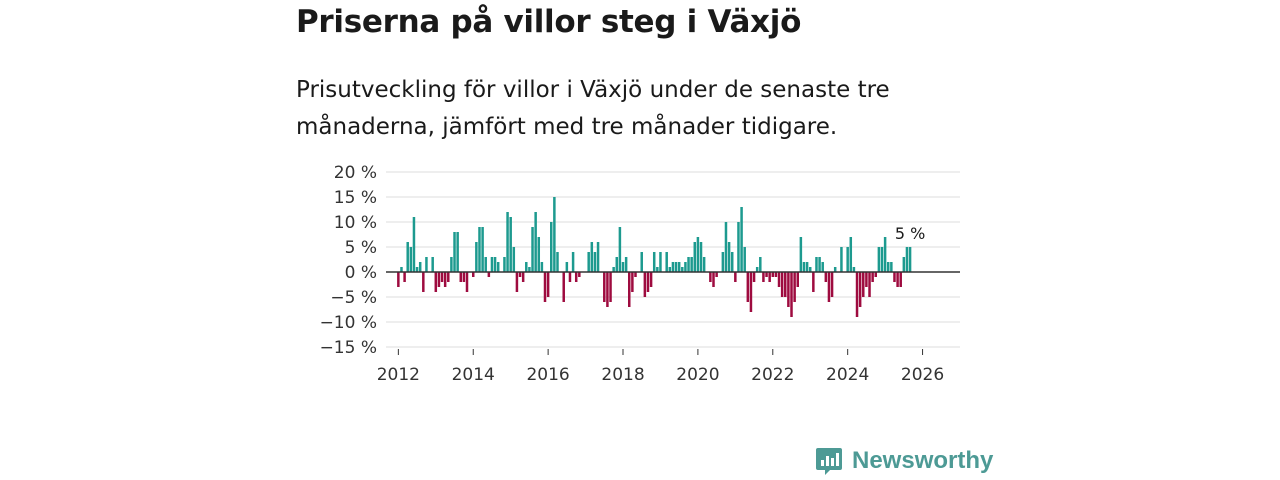 This screenshot has height=480, width=1280. I want to click on y-tick-label: 15 %, so click(355, 198).